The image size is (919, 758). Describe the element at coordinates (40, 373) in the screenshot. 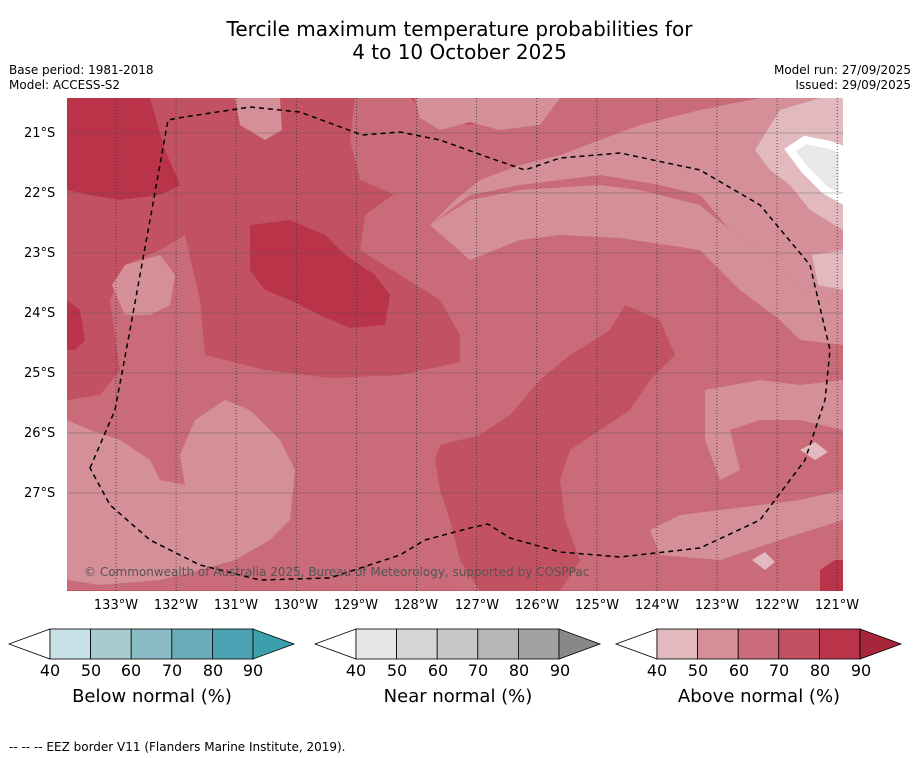

I see `lat-label: 25°S` at that location.